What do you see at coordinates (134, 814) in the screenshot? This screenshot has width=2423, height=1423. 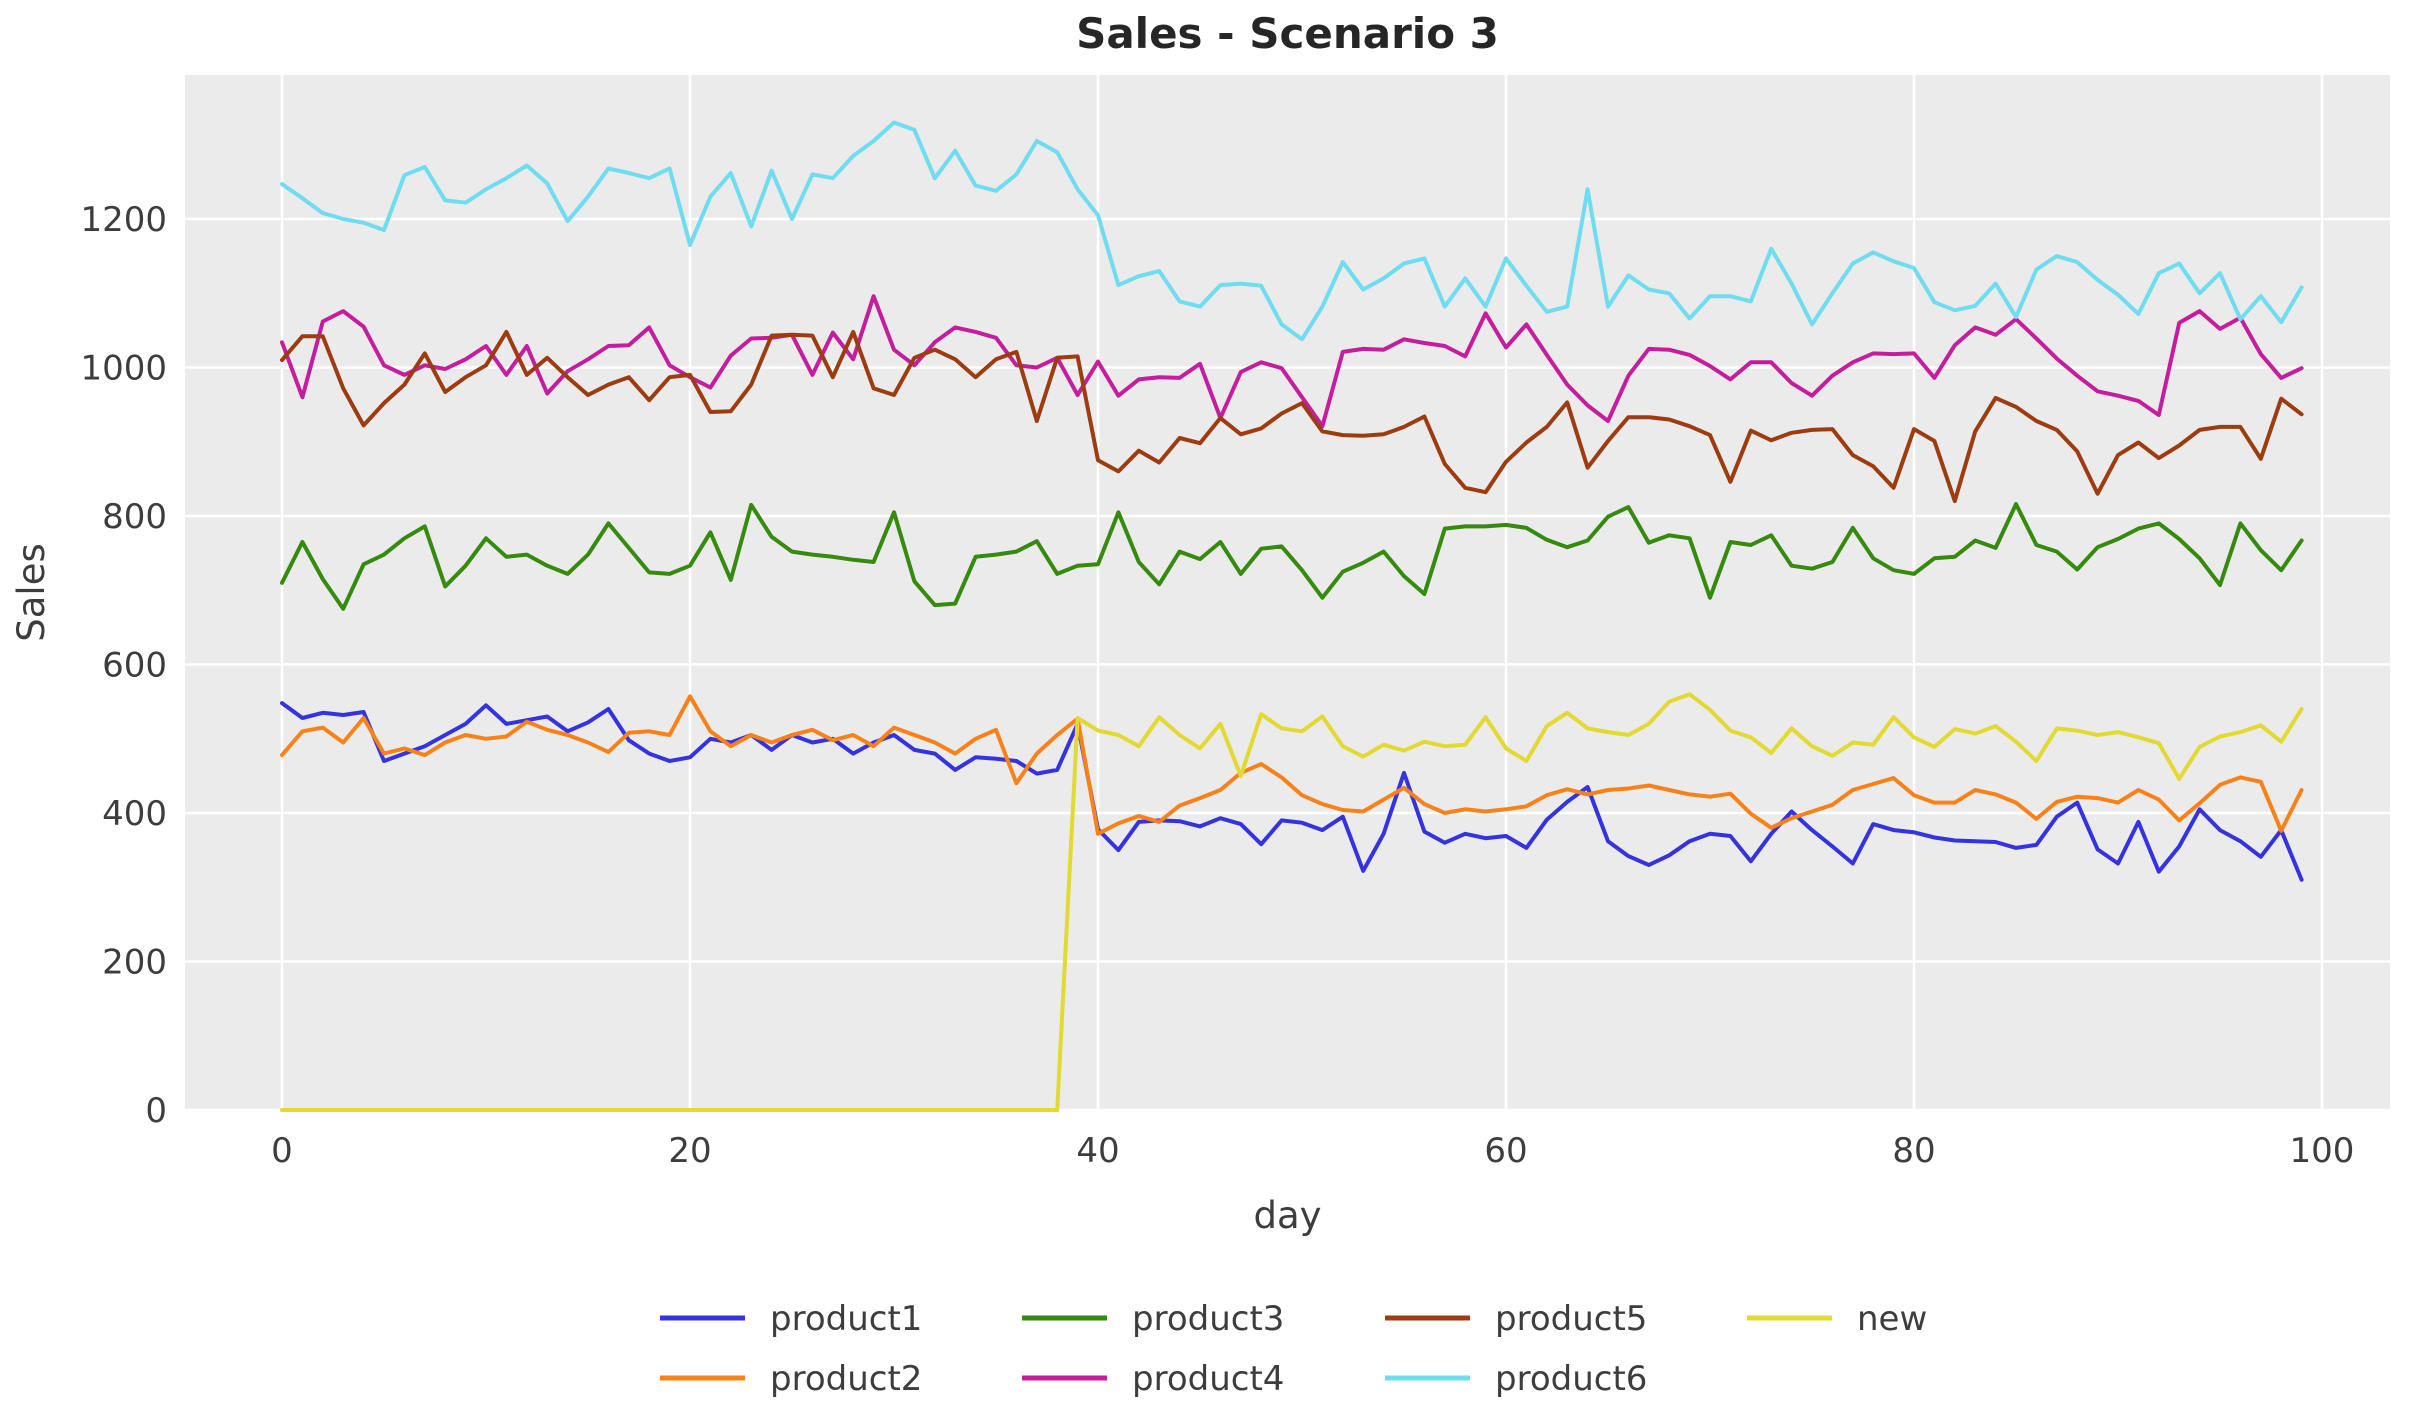 I see `y-tick-label: 400` at bounding box center [134, 814].